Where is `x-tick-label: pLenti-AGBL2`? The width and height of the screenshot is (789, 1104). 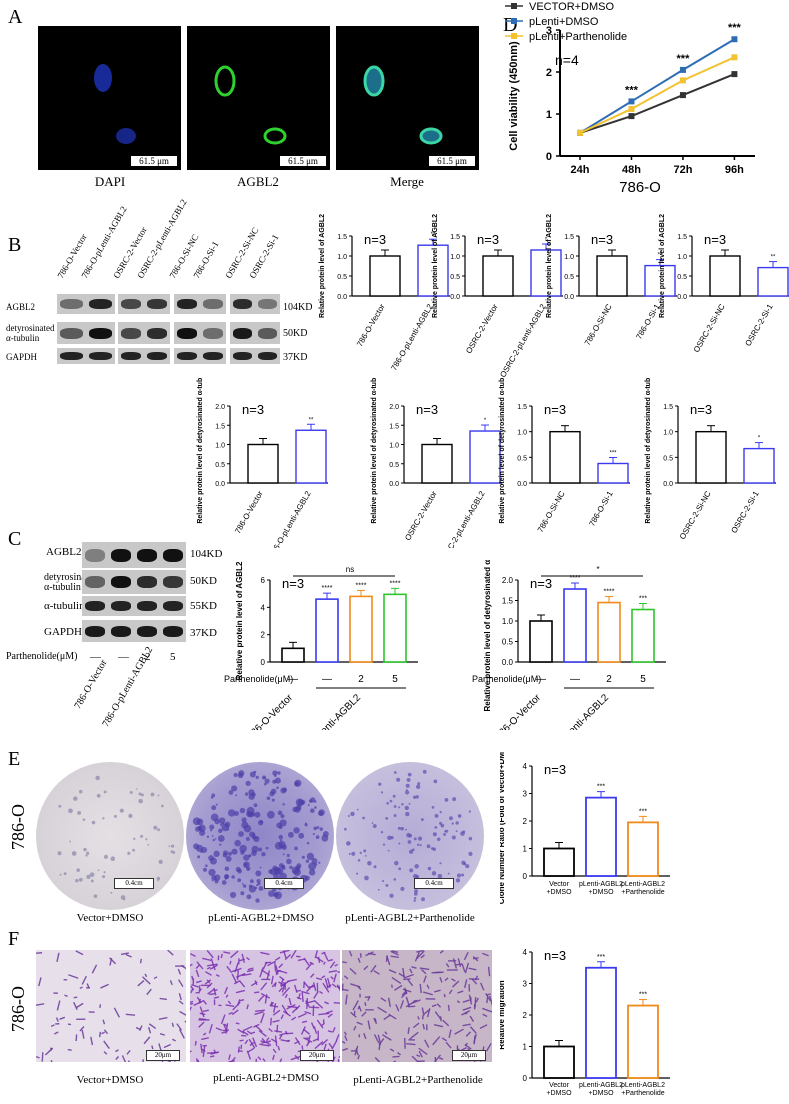
x-tick-label: pLenti-AGBL2 is located at coordinates (601, 884).